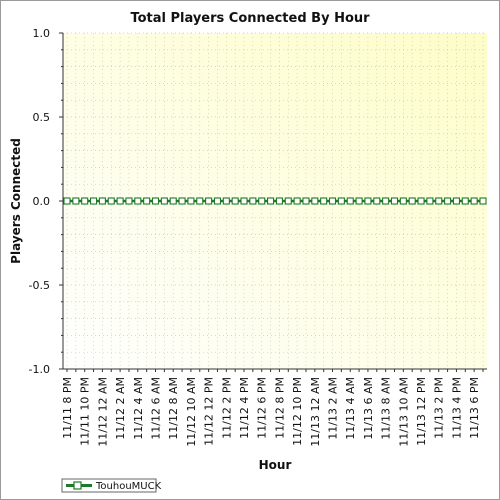 This screenshot has height=500, width=500. Describe the element at coordinates (226, 408) in the screenshot. I see `x-tick-label: 11/12 2 PM` at that location.